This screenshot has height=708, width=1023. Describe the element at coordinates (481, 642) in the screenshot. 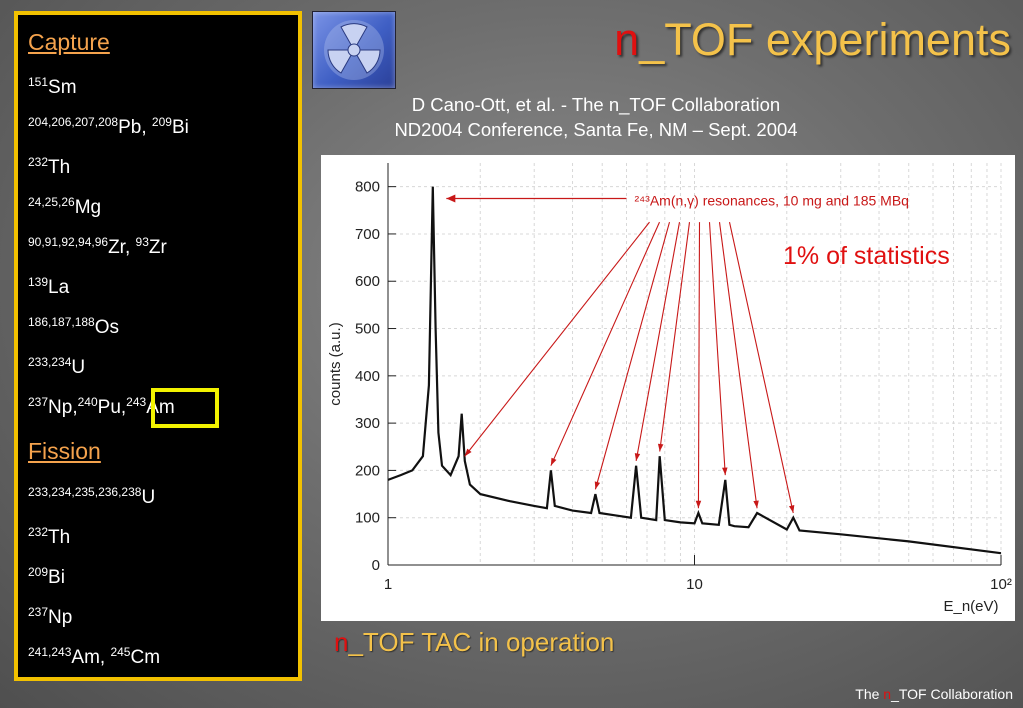

I see `caption-rest: _TOF TAC in operation` at that location.